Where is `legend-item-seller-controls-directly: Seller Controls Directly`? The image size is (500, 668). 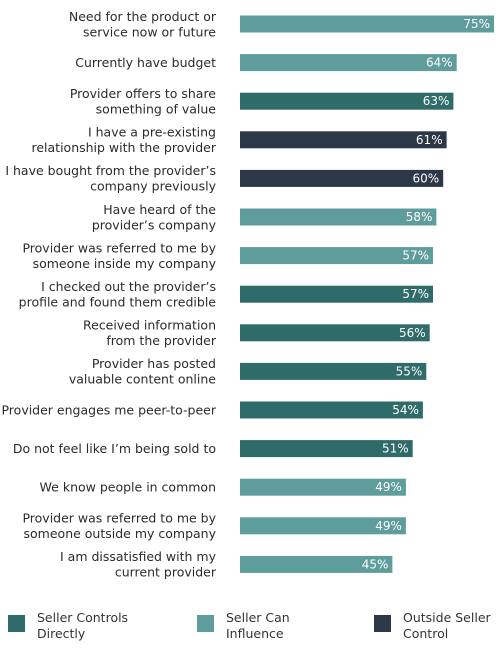
legend-item-seller-controls-directly: Seller Controls Directly is located at coordinates (72, 626).